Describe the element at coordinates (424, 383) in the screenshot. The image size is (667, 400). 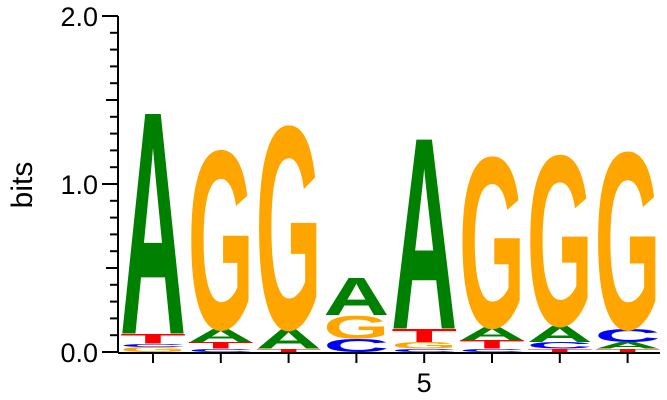
I see `x-tick-label: 5` at that location.